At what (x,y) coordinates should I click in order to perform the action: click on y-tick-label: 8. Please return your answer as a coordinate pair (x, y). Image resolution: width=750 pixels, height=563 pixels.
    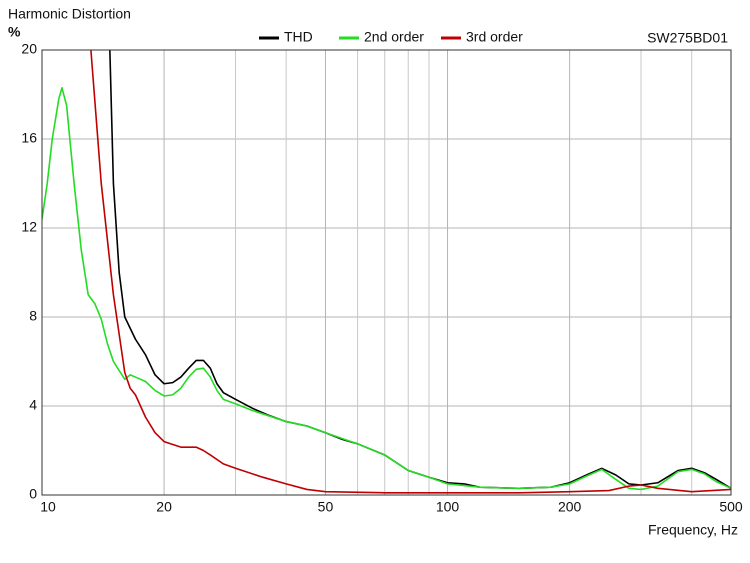
    Looking at the image, I should click on (33, 316).